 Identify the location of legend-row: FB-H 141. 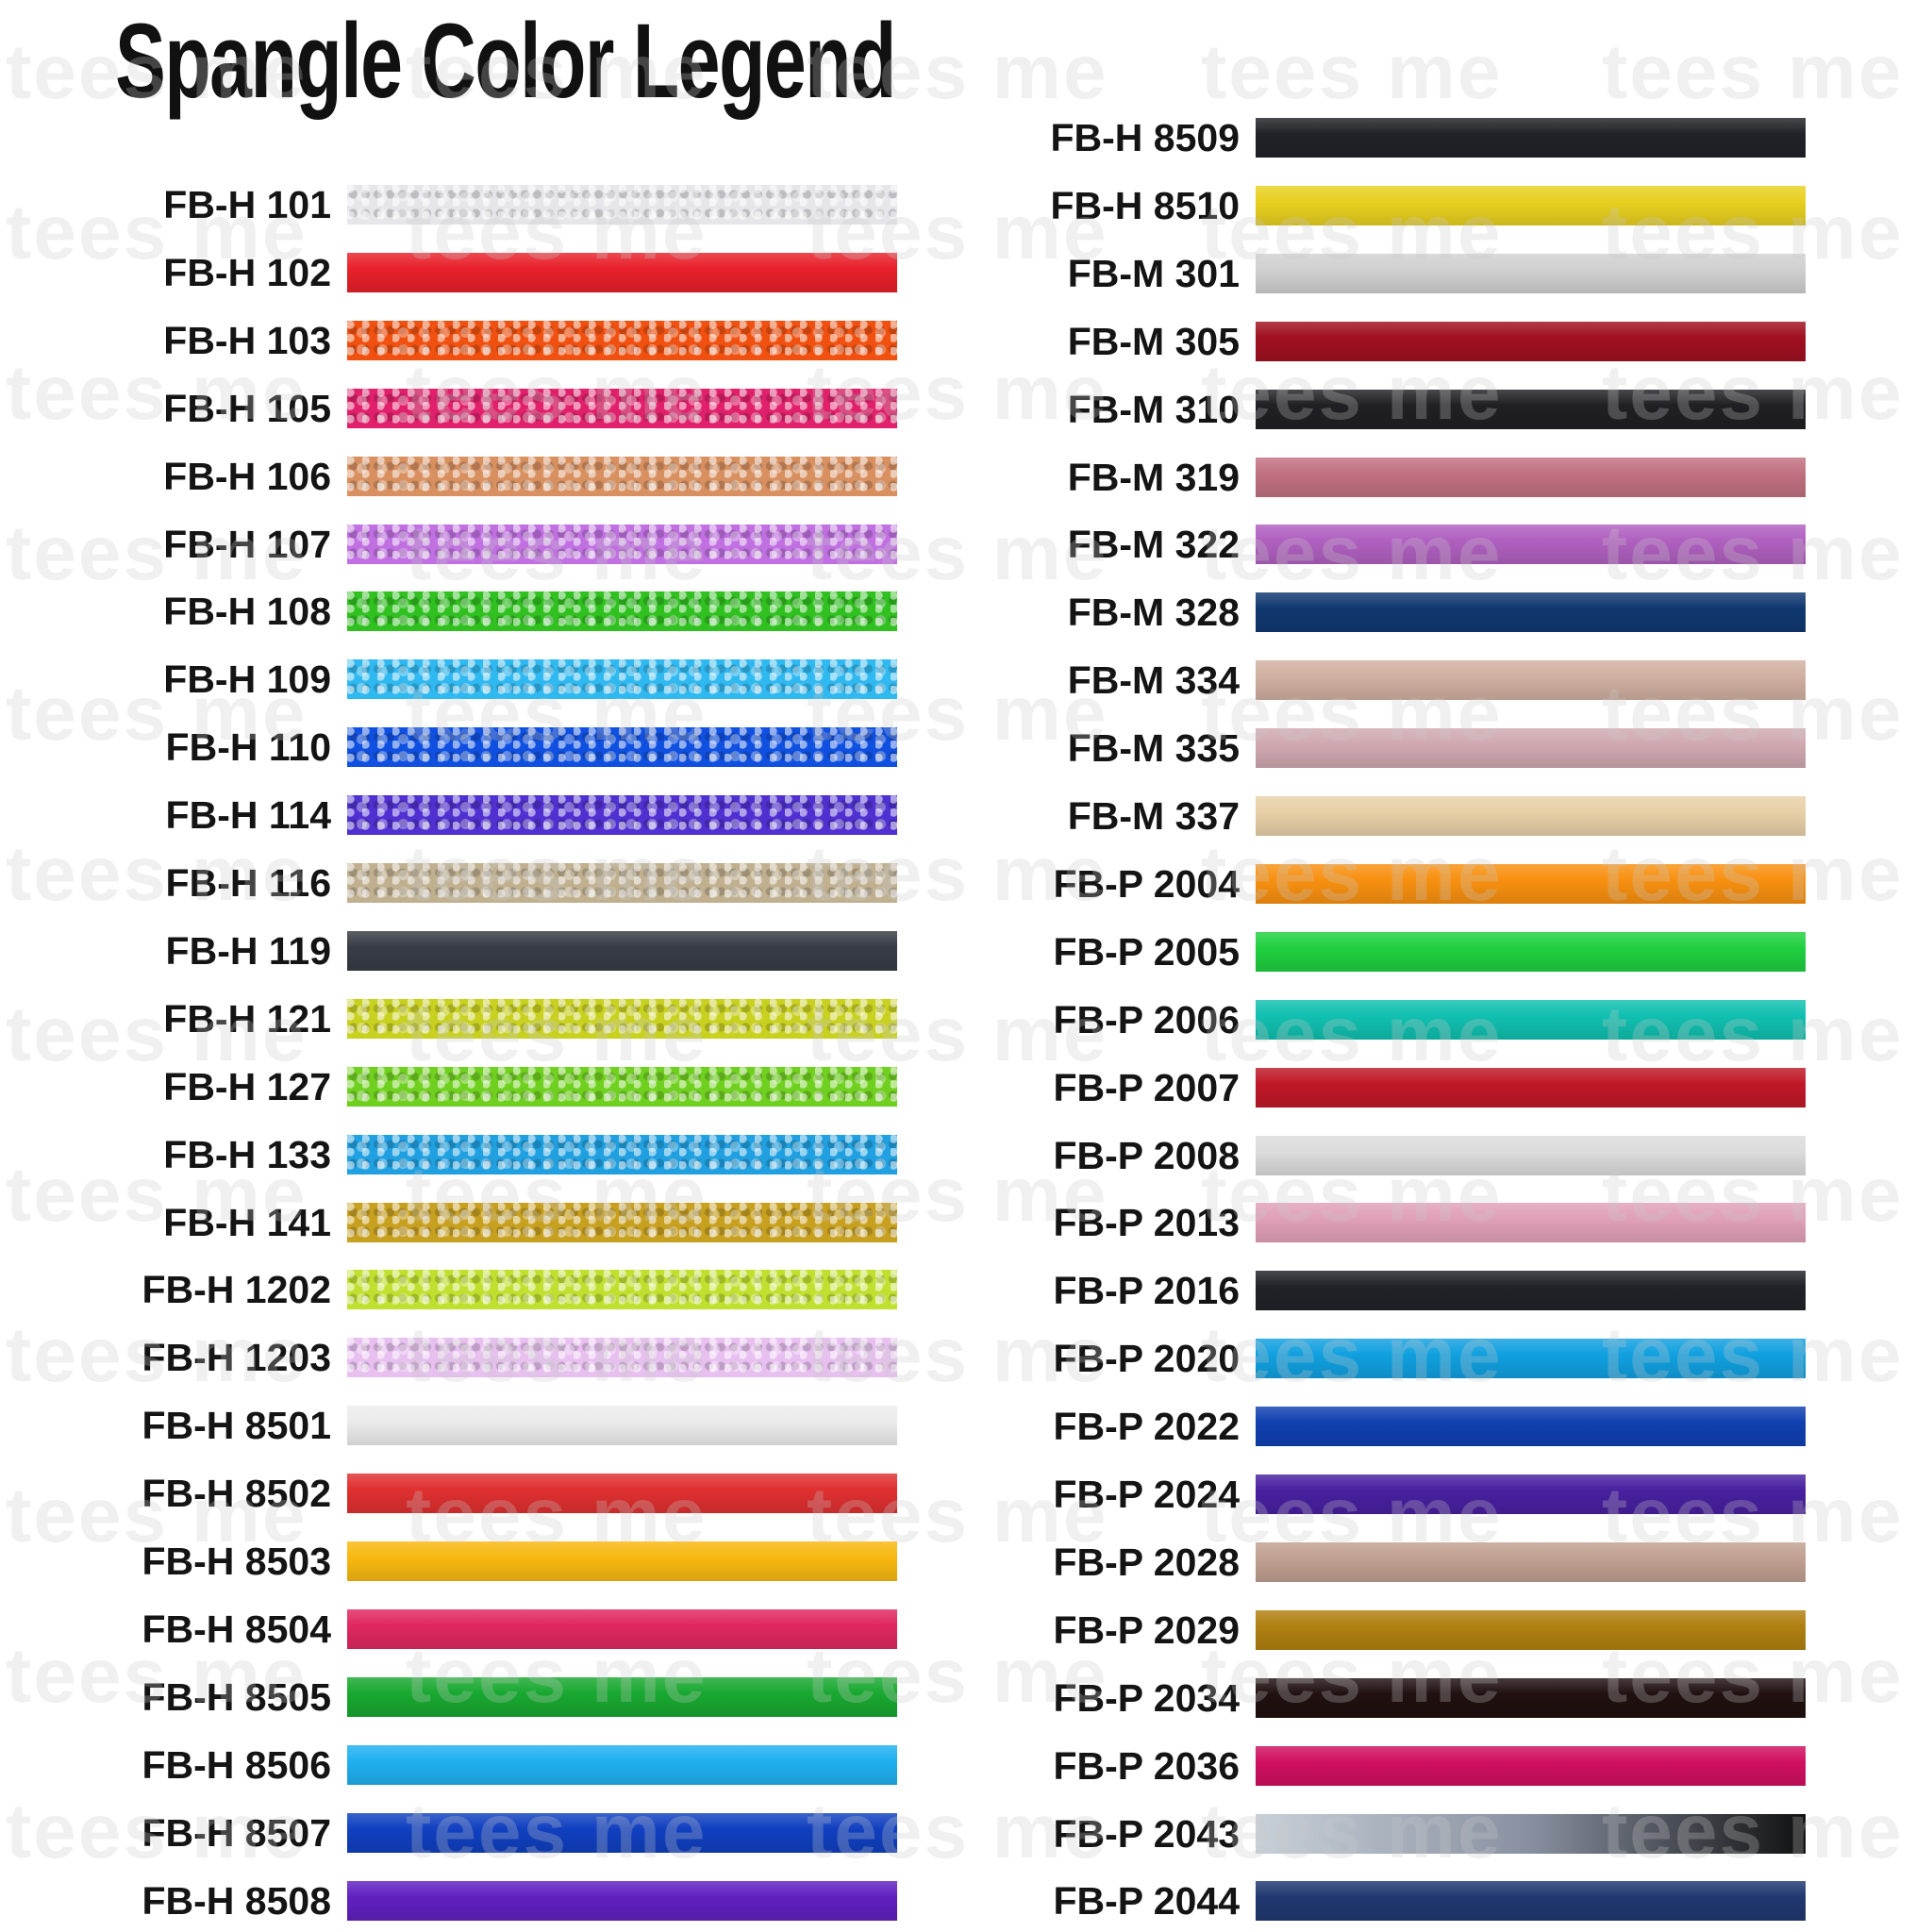
(448, 1223).